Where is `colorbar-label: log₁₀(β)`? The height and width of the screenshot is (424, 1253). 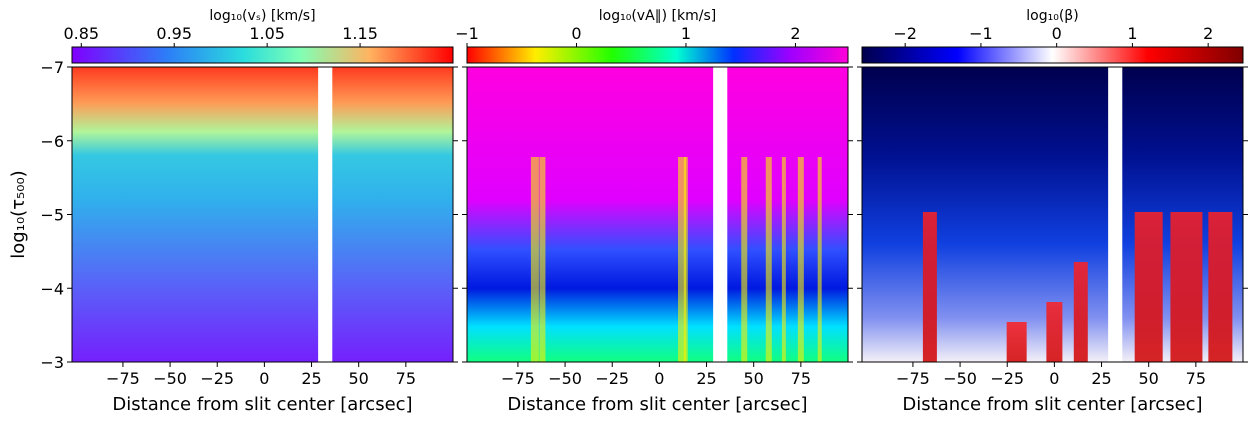
colorbar-label: log₁₀(β) is located at coordinates (1052, 16).